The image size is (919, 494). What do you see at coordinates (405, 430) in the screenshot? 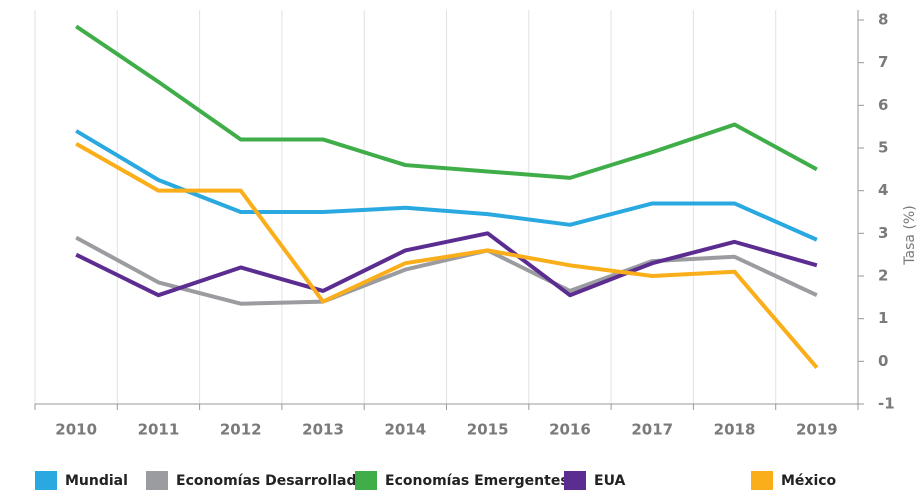
I see `x-tick-label: 2014` at bounding box center [405, 430].